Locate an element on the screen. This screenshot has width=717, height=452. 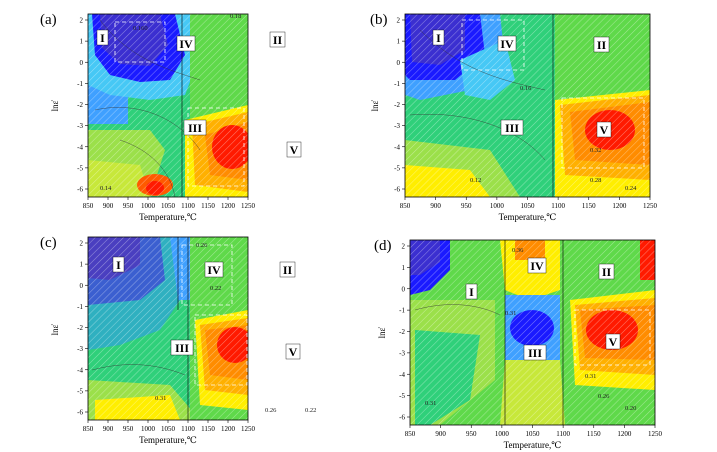
contour-label: 0.16 is located at coordinates (526, 88).